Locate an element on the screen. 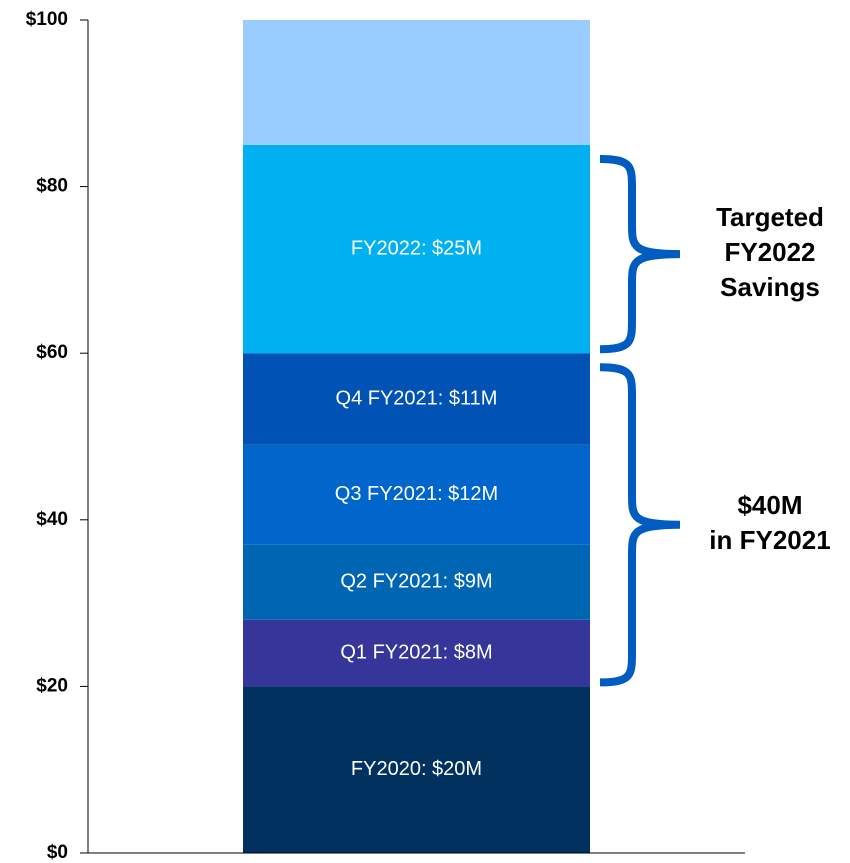 This screenshot has height=863, width=850. annotation-text: Targeted is located at coordinates (770, 217).